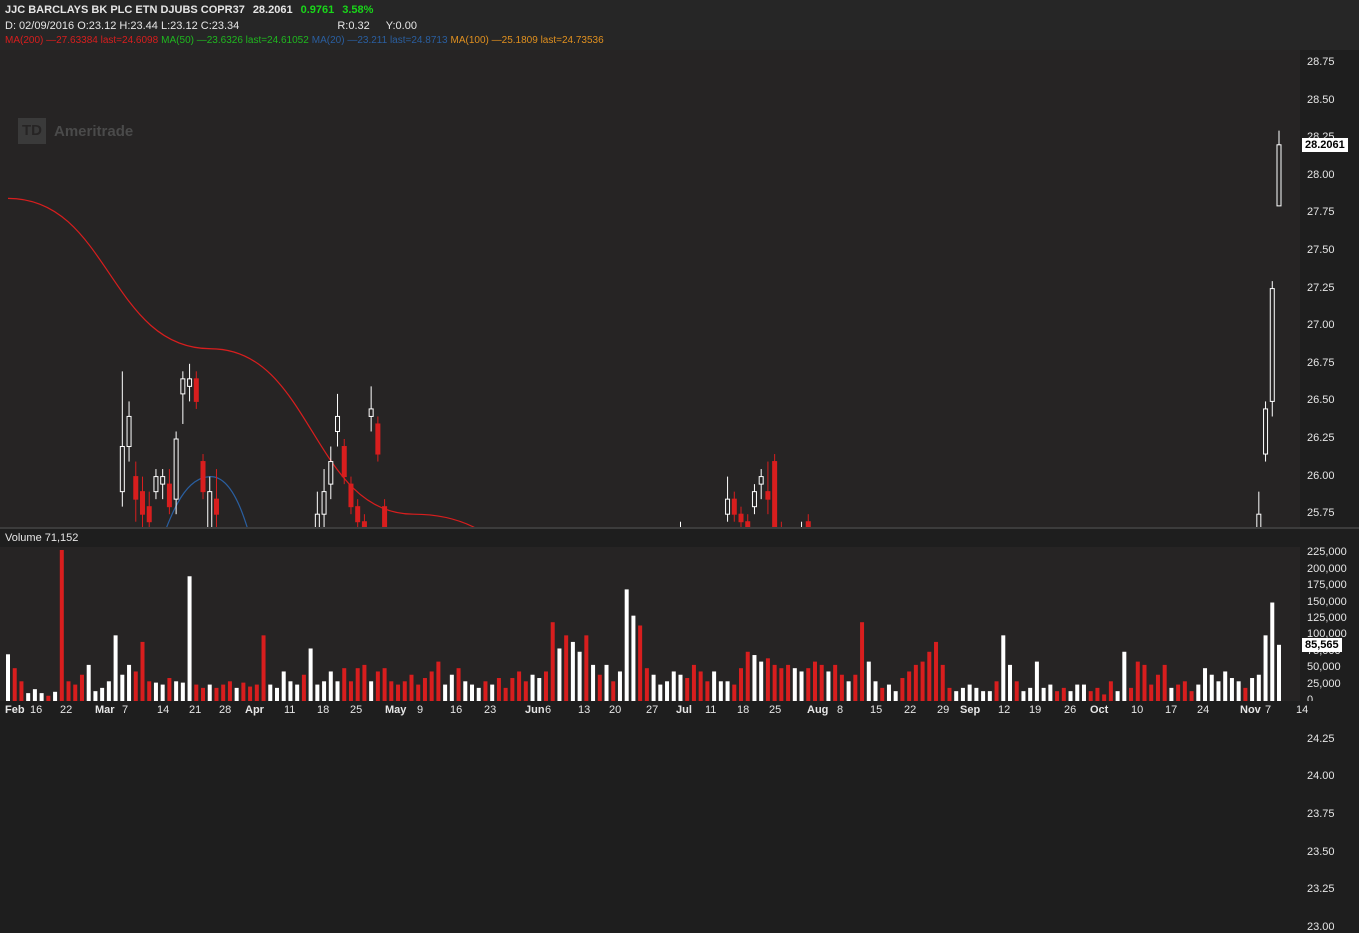 The width and height of the screenshot is (1359, 933). What do you see at coordinates (82, 40) in the screenshot?
I see `study-ma200: MA(200) —27.63384 last=24.6098` at bounding box center [82, 40].